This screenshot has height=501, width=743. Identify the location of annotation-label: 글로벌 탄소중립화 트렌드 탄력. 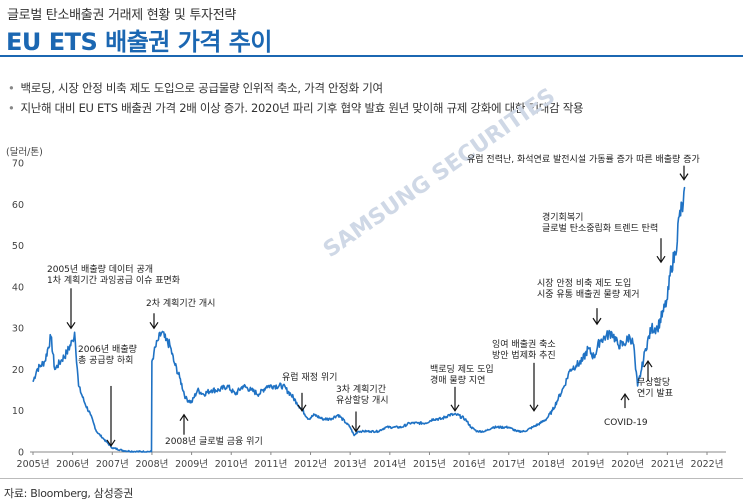
(600, 228).